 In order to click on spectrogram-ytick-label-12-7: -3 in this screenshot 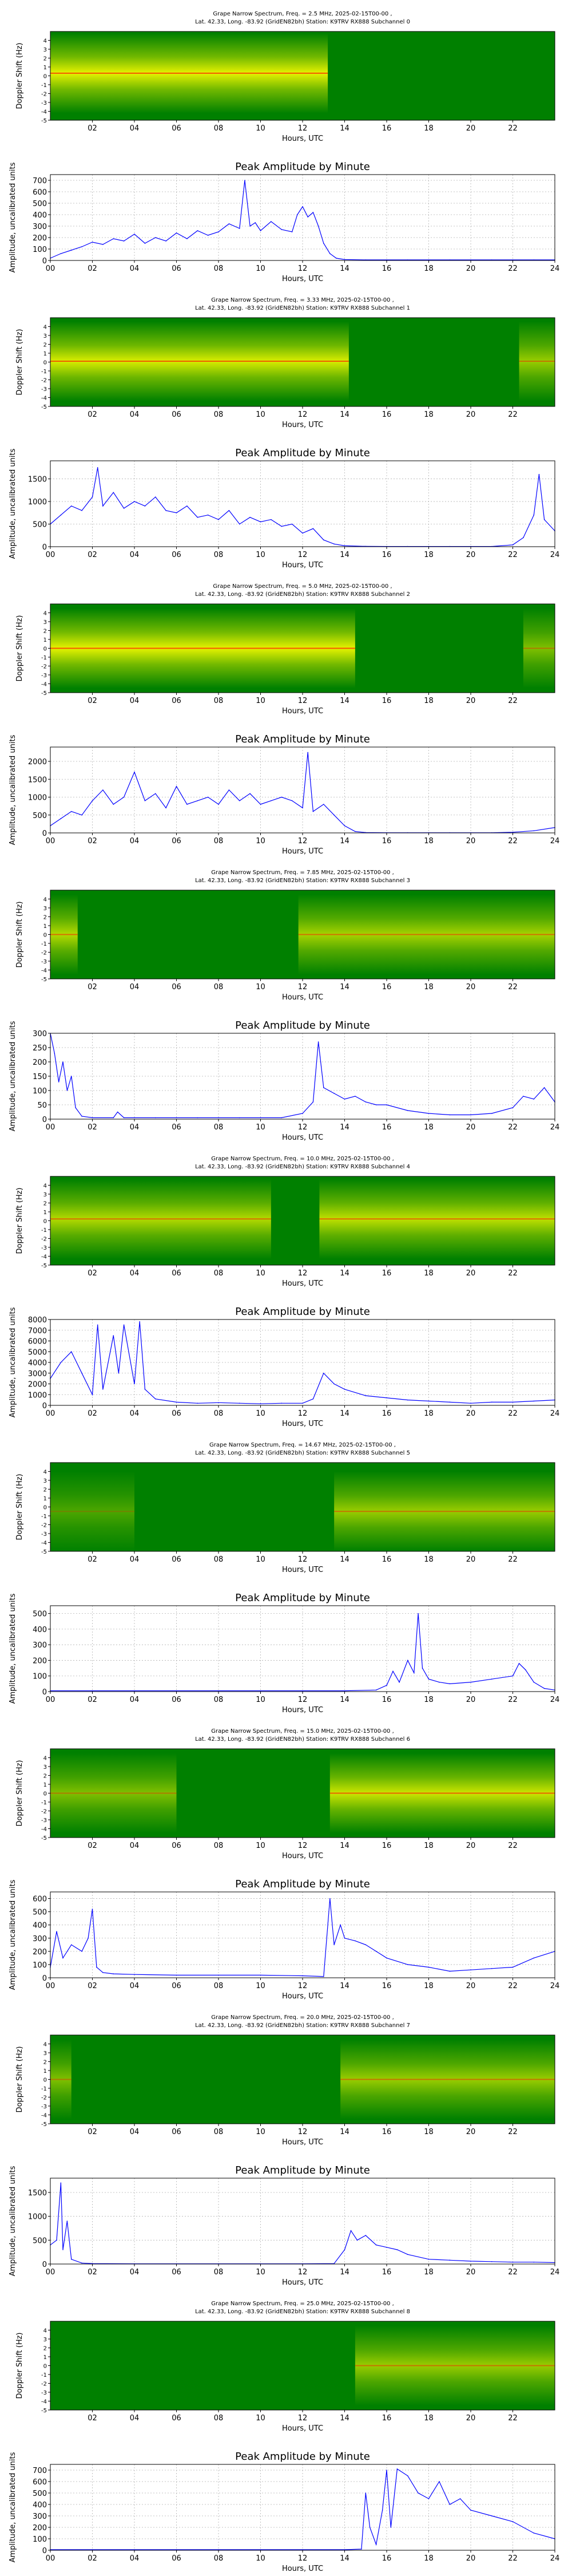, I will do `click(44, 1821)`.